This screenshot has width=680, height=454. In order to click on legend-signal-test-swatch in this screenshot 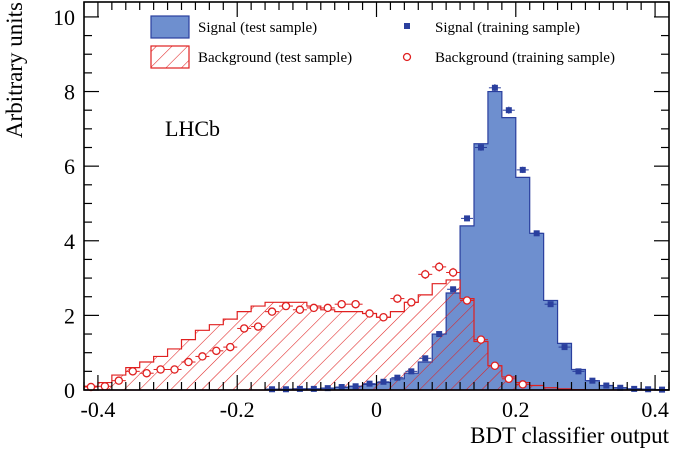, I will do `click(170, 27)`.